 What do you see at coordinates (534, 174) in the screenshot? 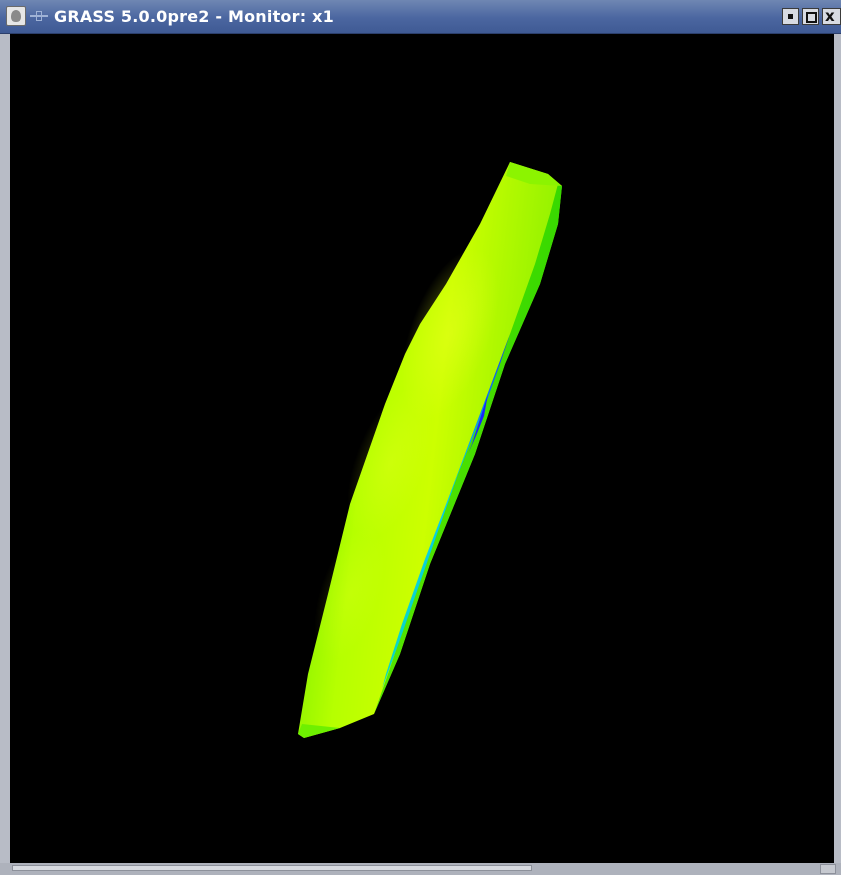
I see `surface-top-face` at bounding box center [534, 174].